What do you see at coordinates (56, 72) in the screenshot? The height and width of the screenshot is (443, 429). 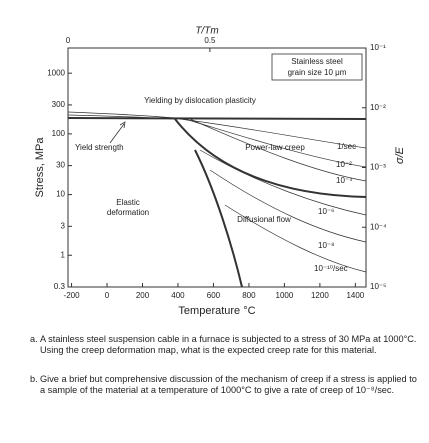 I see `y-tick-label: 1000` at bounding box center [56, 72].